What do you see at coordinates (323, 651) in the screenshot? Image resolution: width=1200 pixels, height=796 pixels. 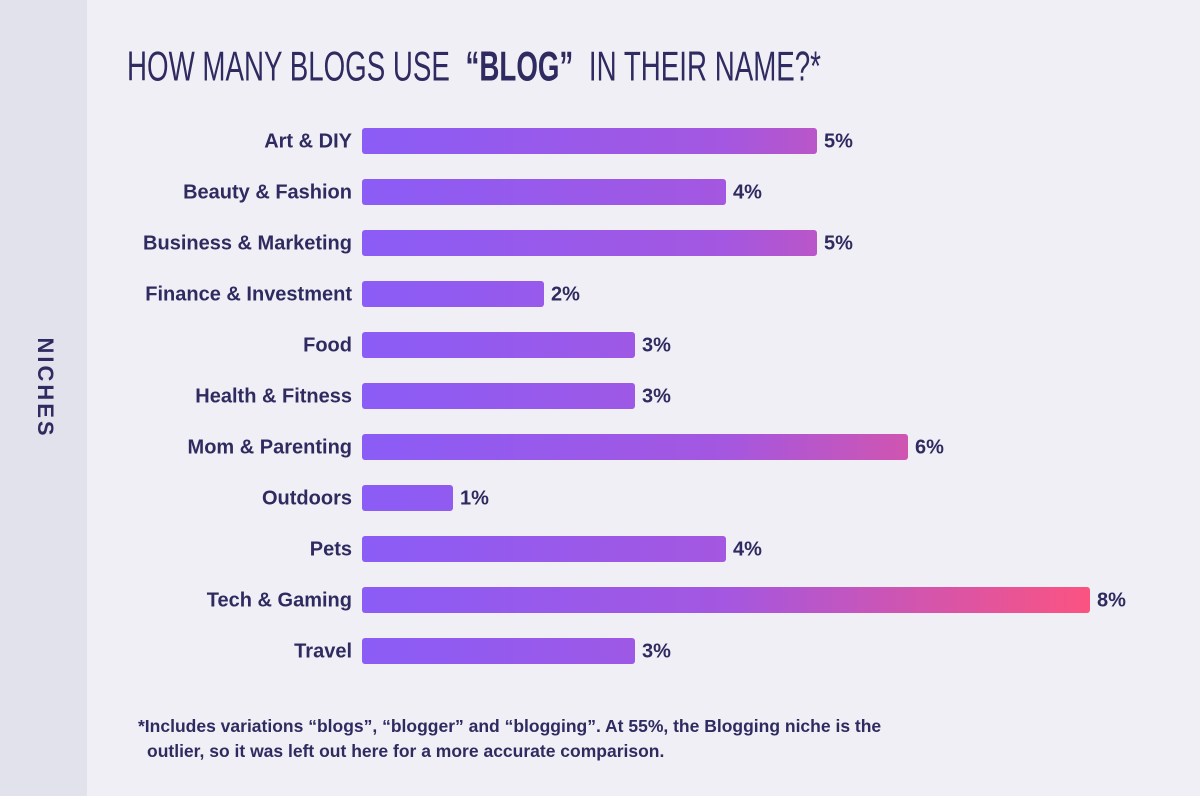 I see `category-label: Travel` at bounding box center [323, 651].